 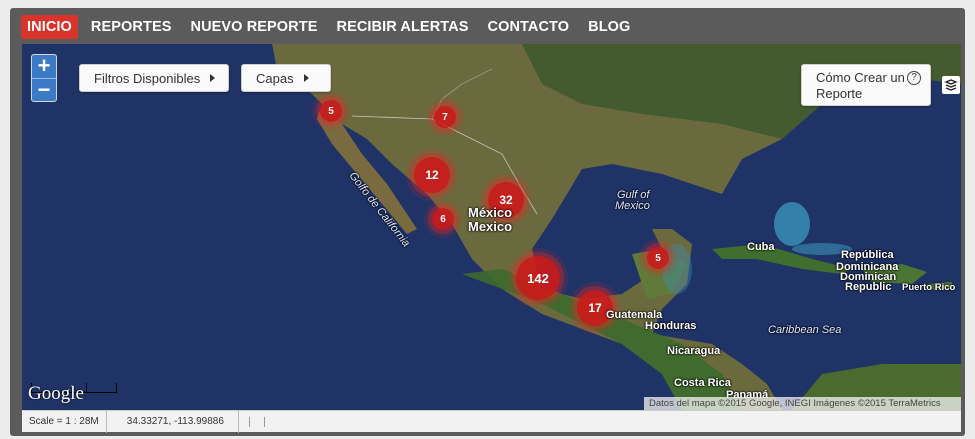 I want to click on status-grip-icon, so click(x=256, y=421).